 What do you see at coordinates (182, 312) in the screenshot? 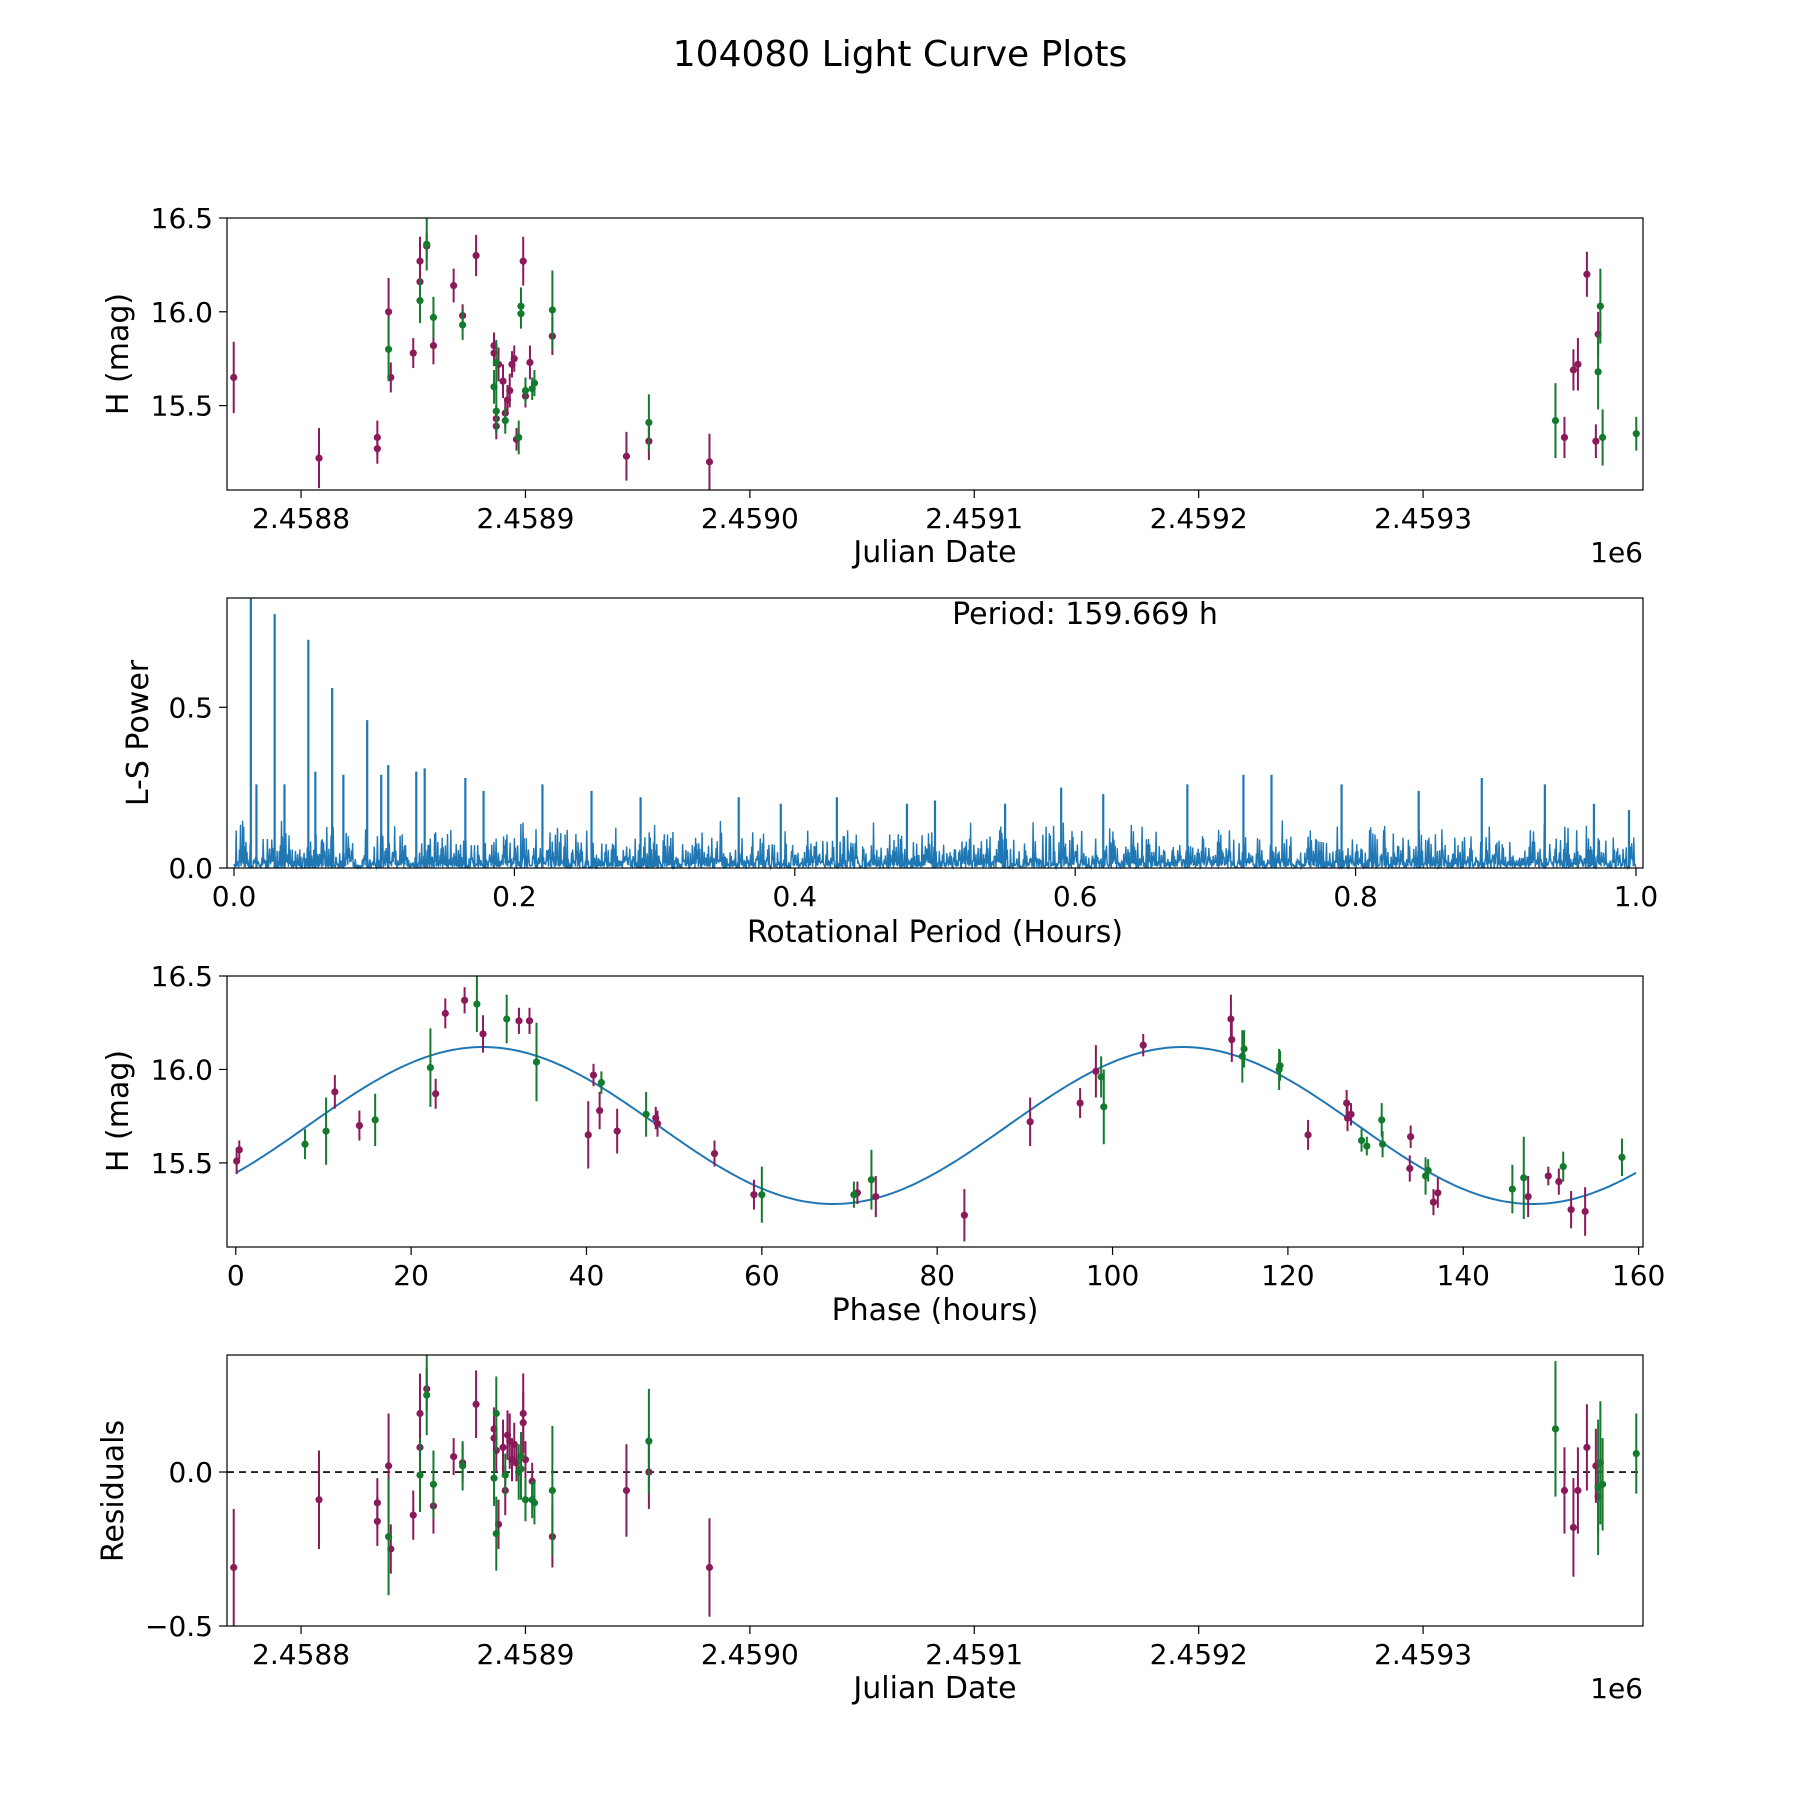
I see `lightcurve-ytick-label: 16.0` at bounding box center [182, 312].